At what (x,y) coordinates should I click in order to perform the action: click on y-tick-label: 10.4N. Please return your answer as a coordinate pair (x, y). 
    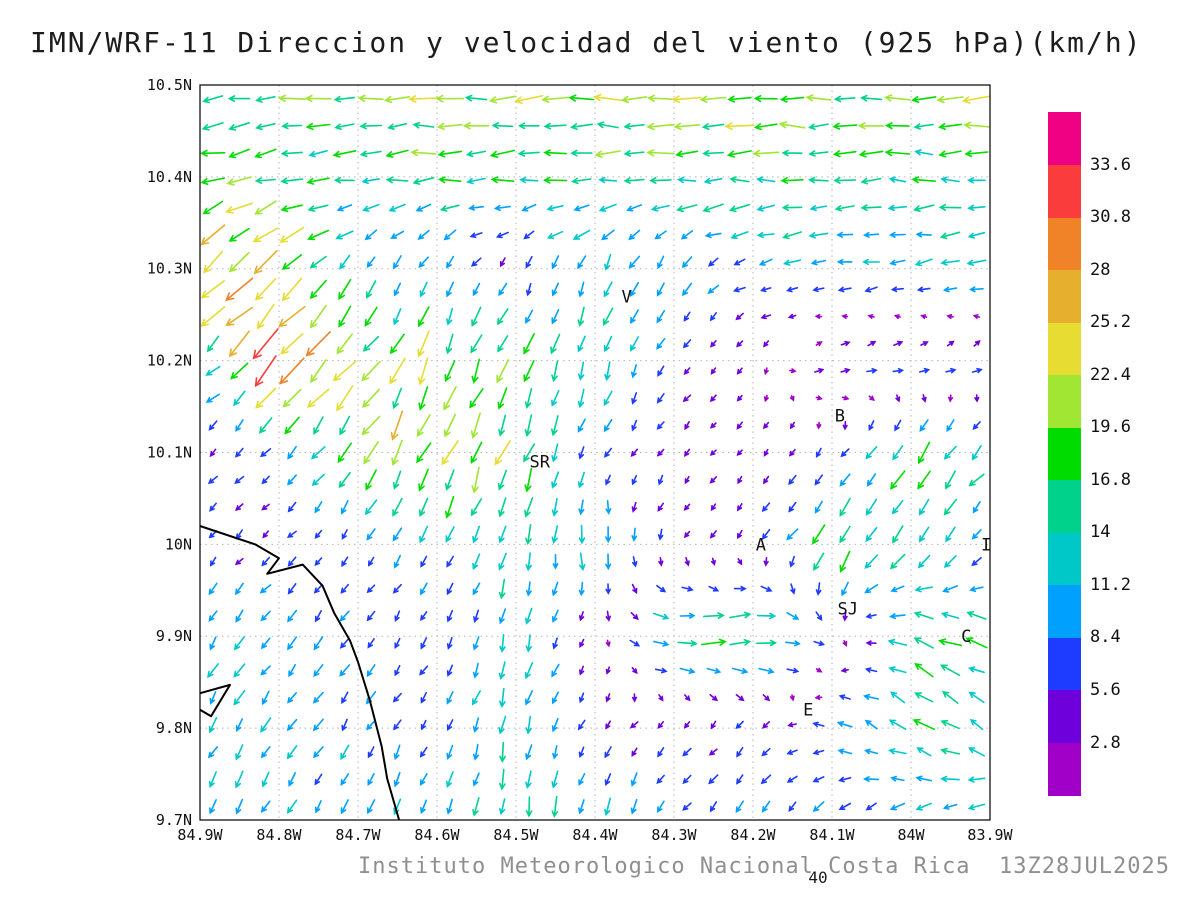
    Looking at the image, I should click on (169, 177).